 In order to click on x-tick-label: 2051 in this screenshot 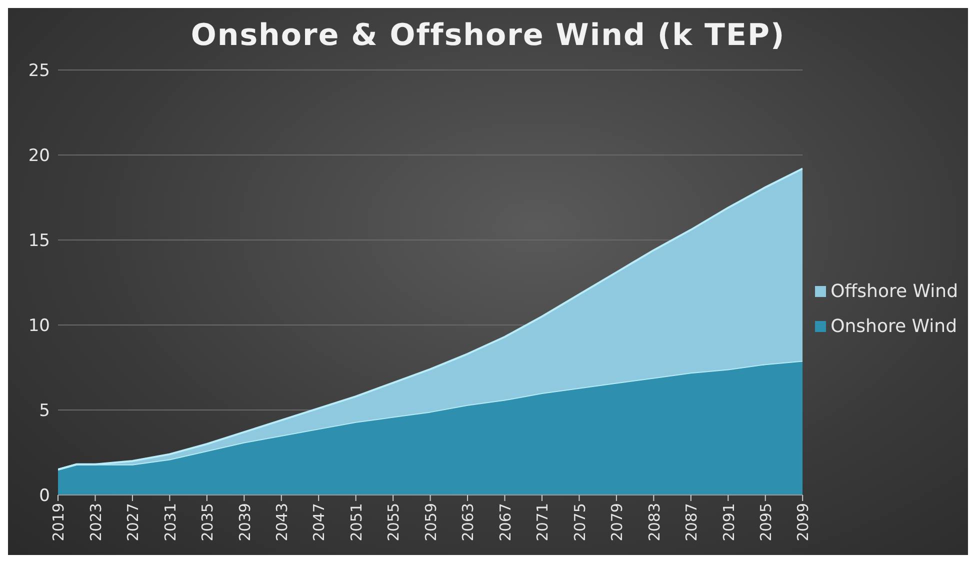, I will do `click(356, 522)`.